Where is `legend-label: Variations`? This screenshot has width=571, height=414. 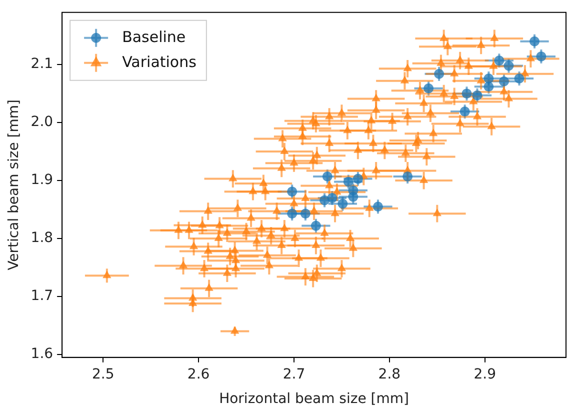
legend-label: Variations is located at coordinates (159, 61).